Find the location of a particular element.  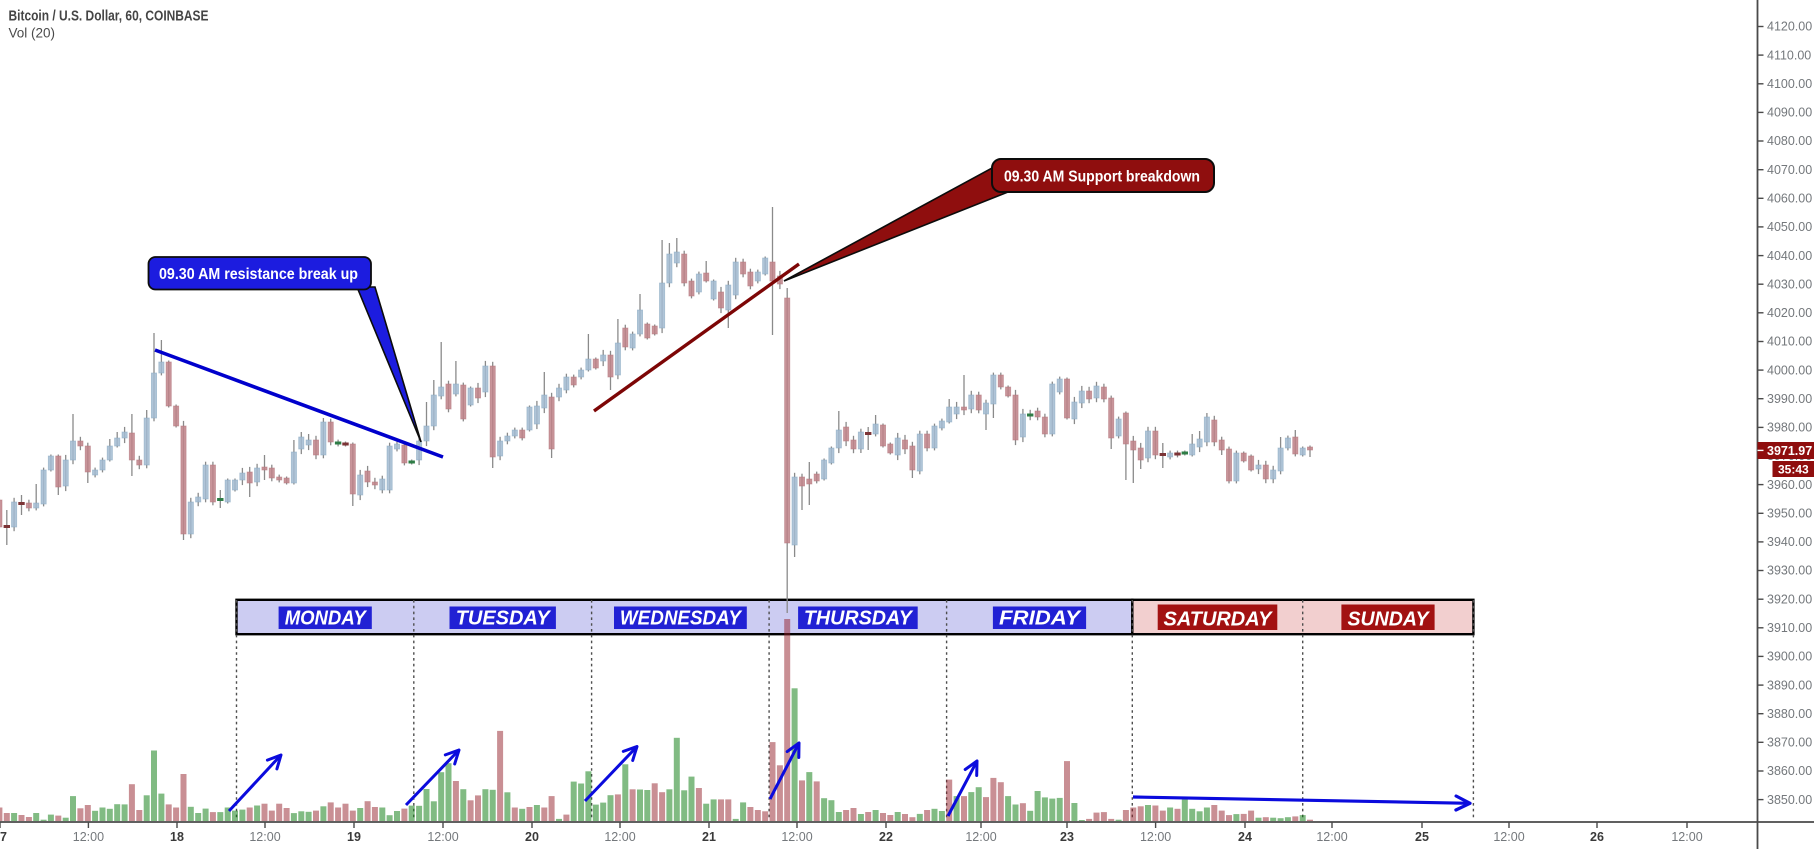

svg-text: 4110.00 is located at coordinates (1789, 55).